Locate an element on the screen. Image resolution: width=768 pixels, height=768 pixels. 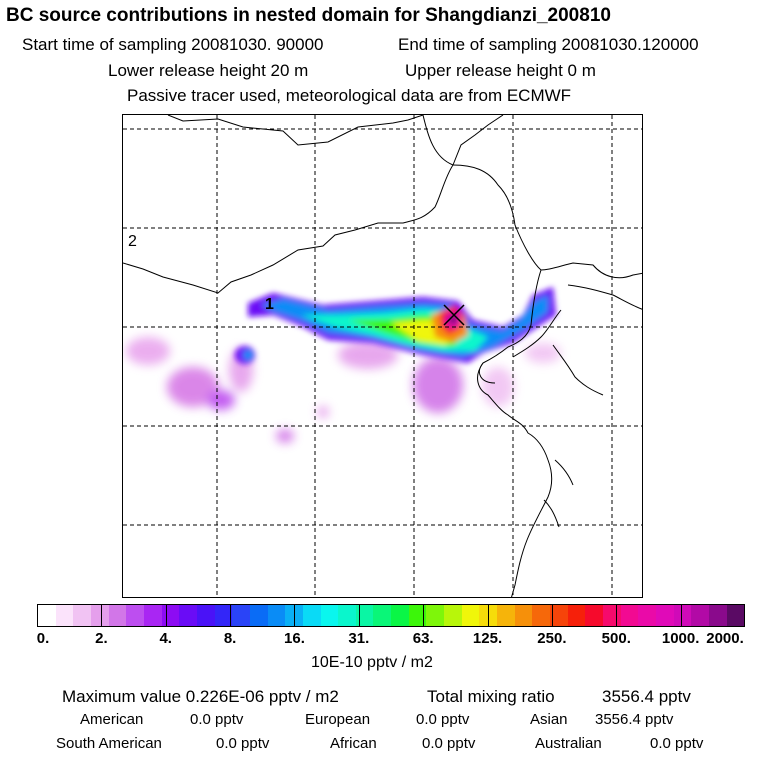
colorbar-tick-label: 0. is located at coordinates (43, 638).